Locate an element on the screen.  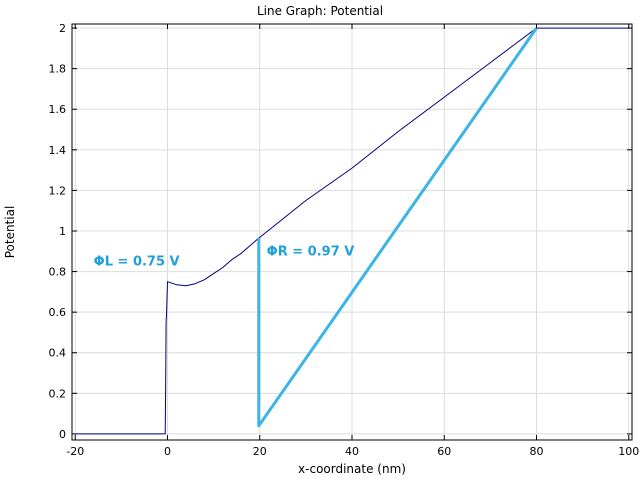
x-tick-label: 80 is located at coordinates (537, 451).